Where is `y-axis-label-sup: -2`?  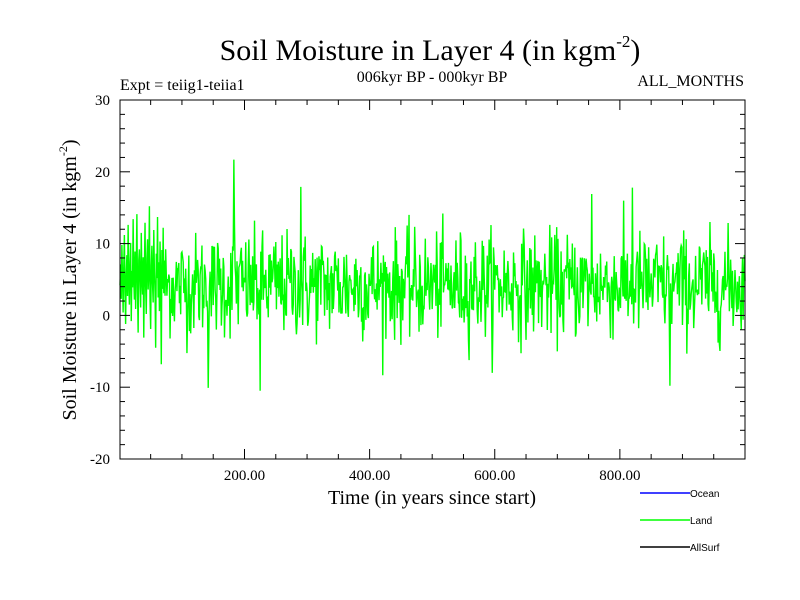
y-axis-label-sup: -2 is located at coordinates (63, 151).